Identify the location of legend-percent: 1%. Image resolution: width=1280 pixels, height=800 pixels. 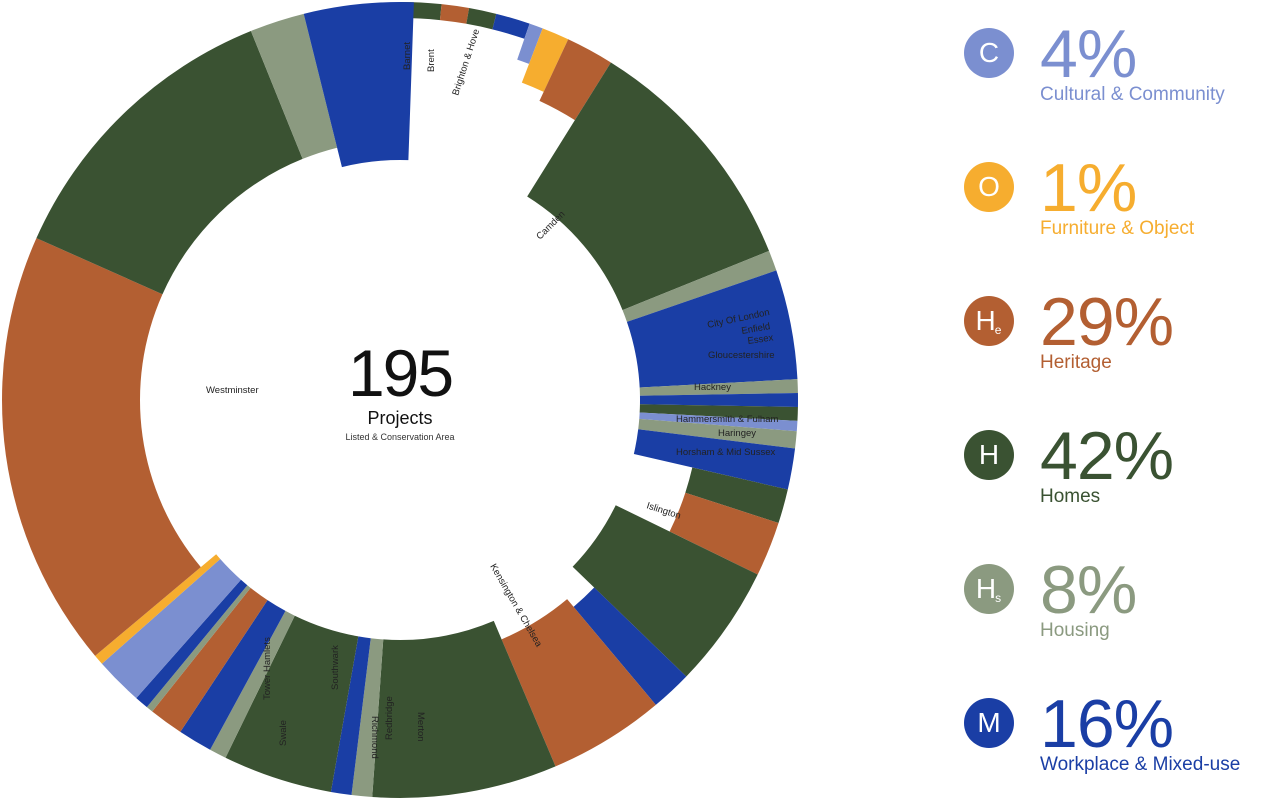
(1088, 188).